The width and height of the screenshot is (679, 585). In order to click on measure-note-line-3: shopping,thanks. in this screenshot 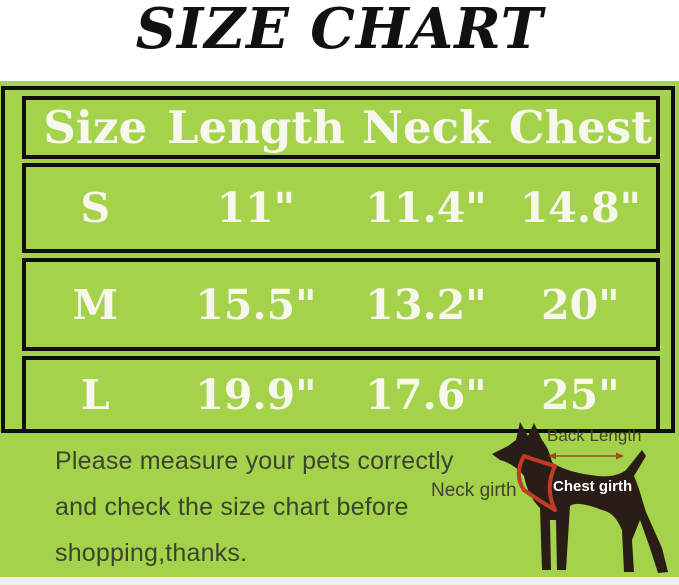, I will do `click(151, 553)`.